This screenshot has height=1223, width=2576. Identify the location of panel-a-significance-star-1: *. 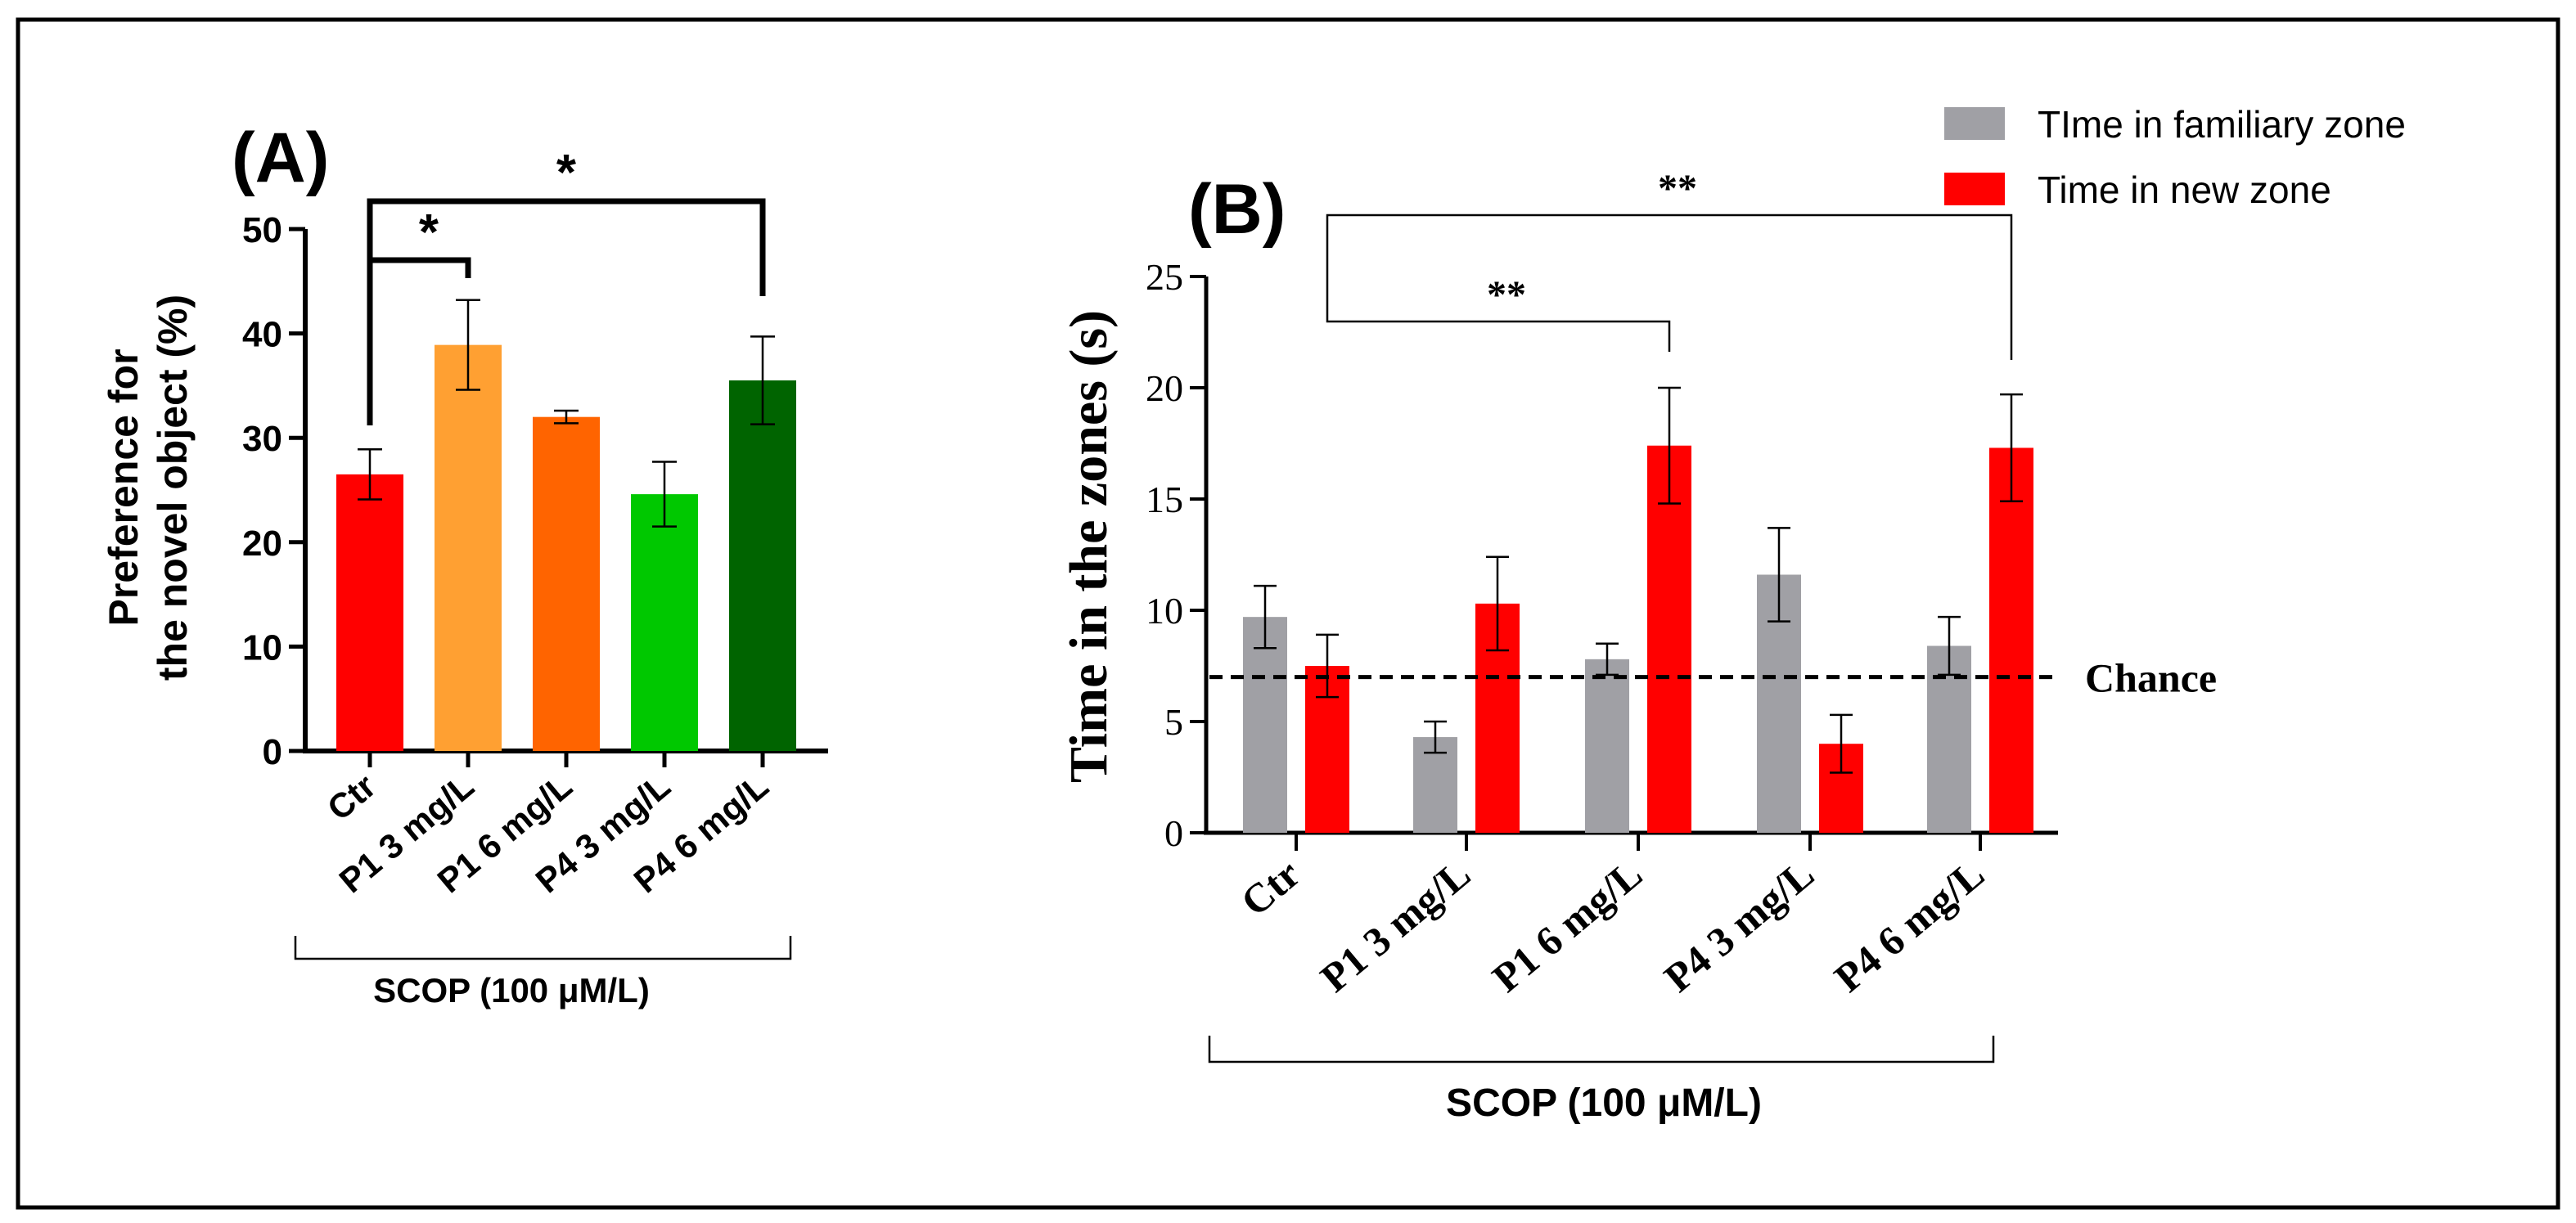
(429, 233).